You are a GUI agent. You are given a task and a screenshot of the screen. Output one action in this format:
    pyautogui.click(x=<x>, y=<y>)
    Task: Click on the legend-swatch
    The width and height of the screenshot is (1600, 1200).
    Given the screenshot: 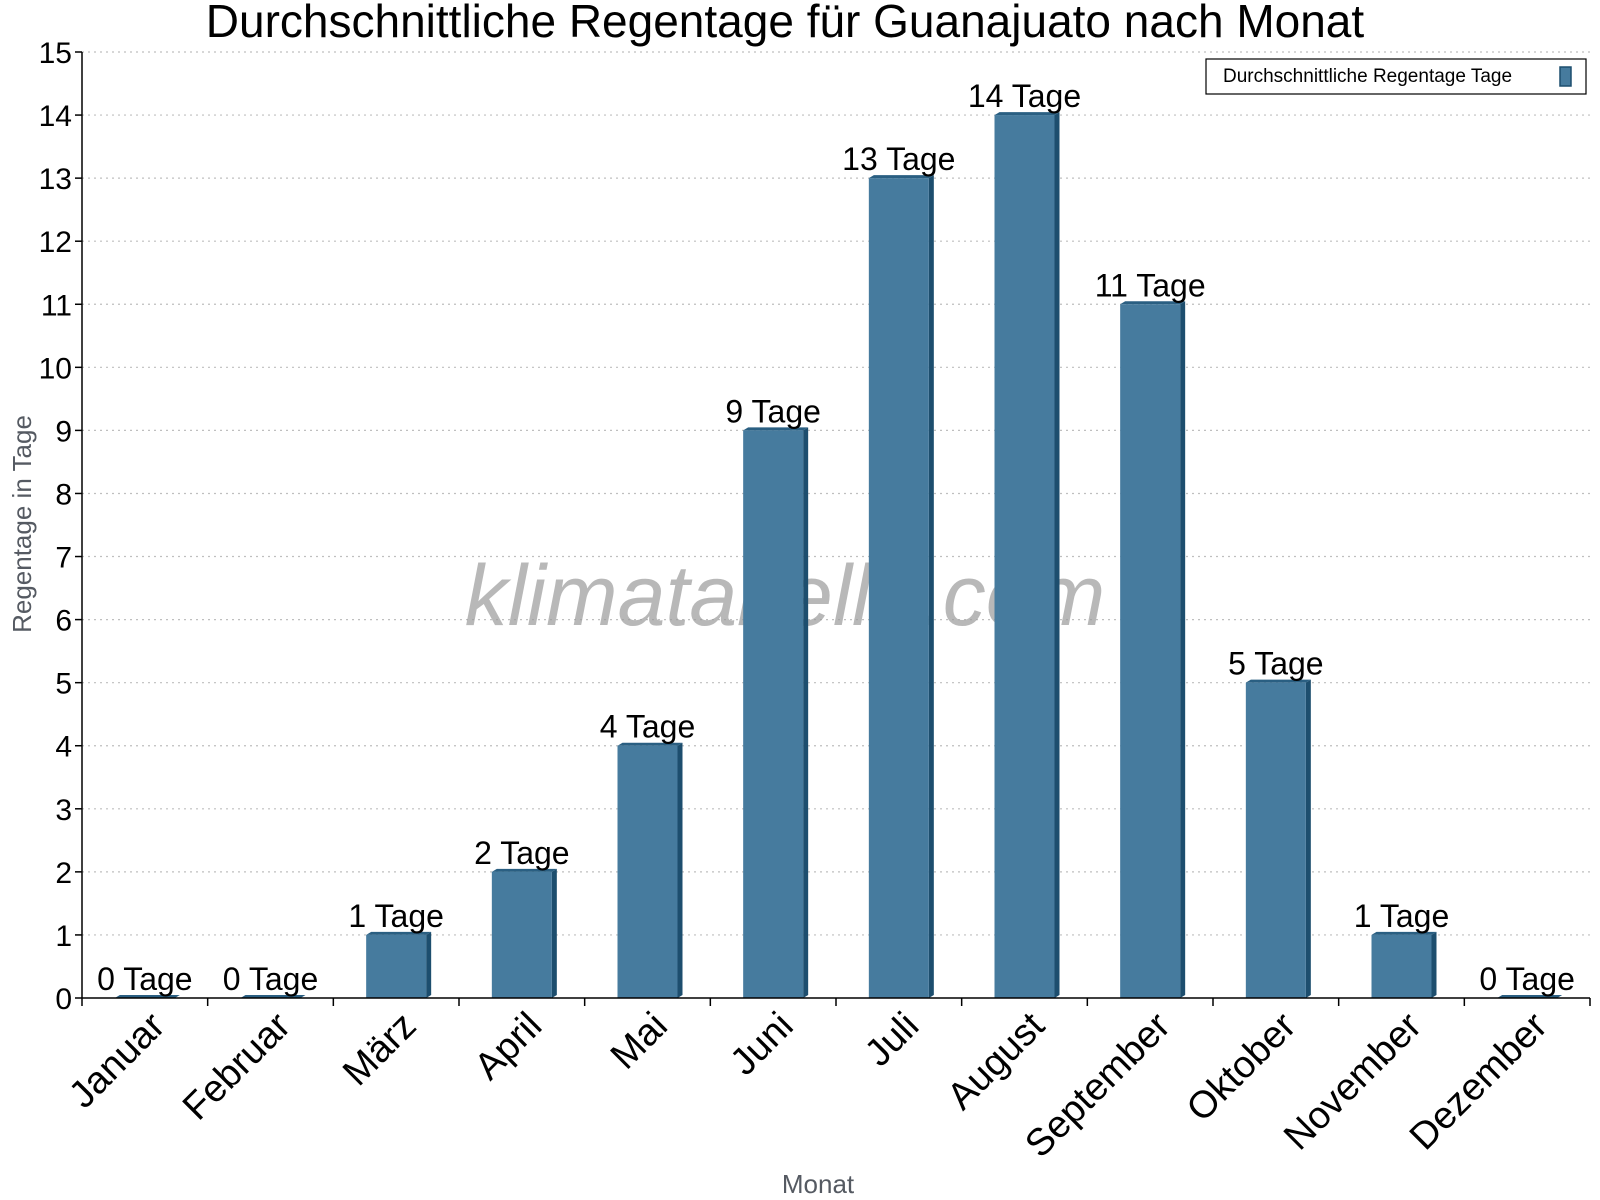 What is the action you would take?
    pyautogui.click(x=1565, y=76)
    